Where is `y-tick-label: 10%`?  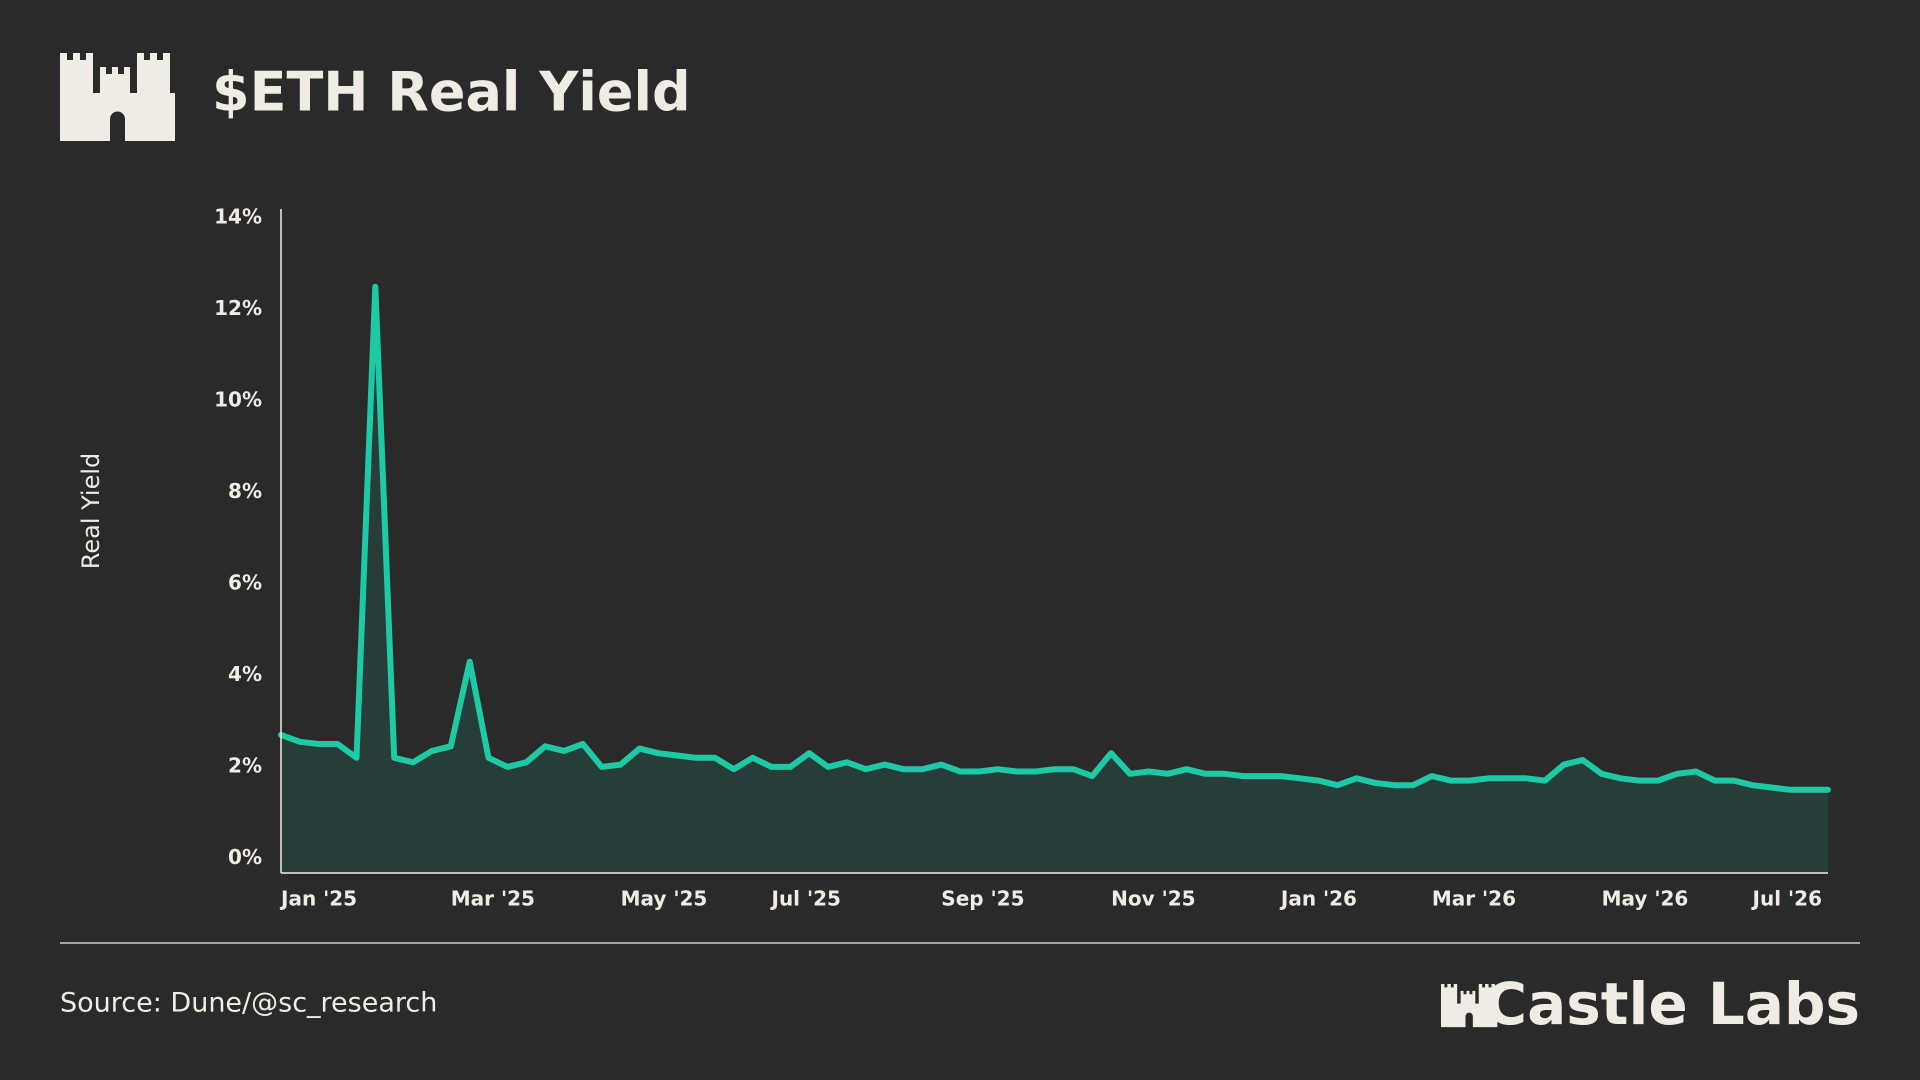 y-tick-label: 10% is located at coordinates (238, 400).